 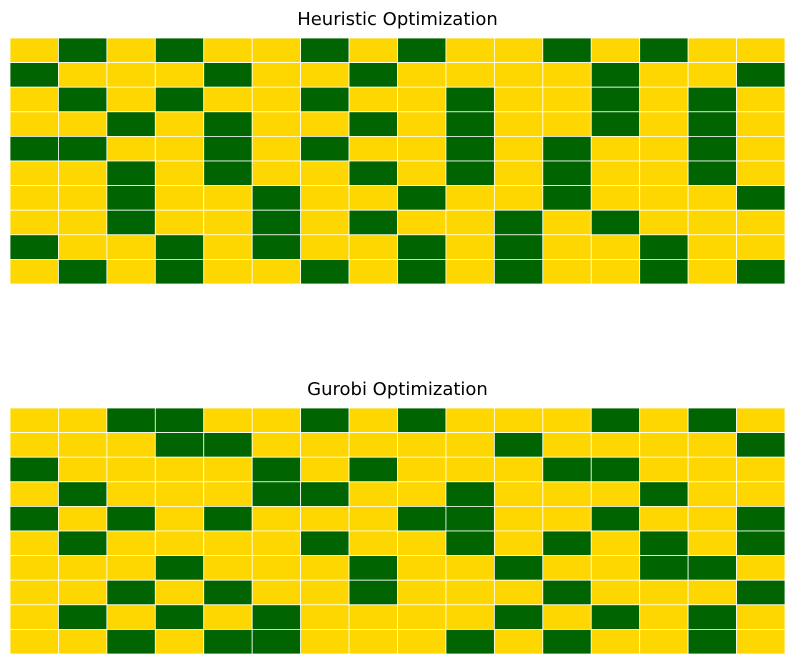 I want to click on gurobi-cell-r9-c8, so click(x=422, y=642).